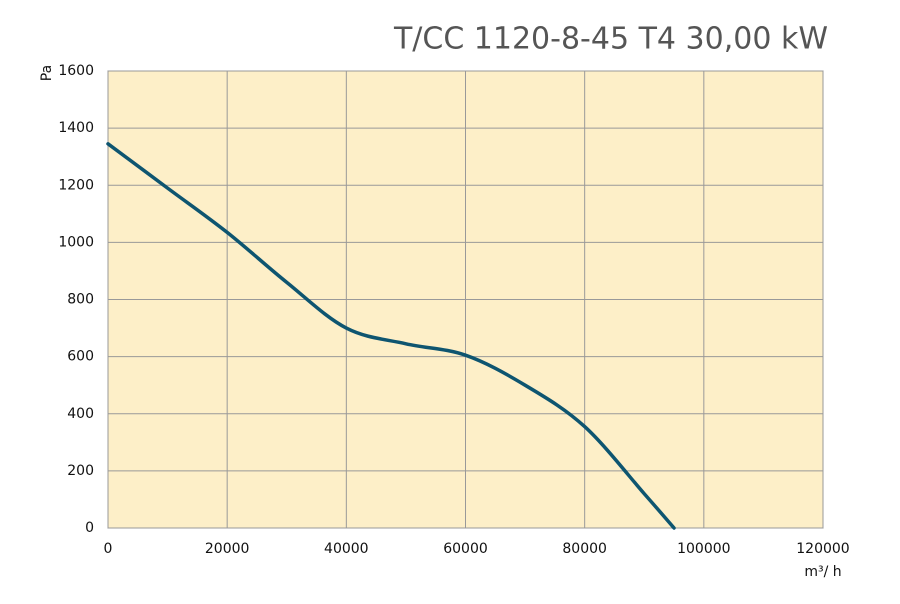  I want to click on x-tick-label: 40000, so click(346, 549).